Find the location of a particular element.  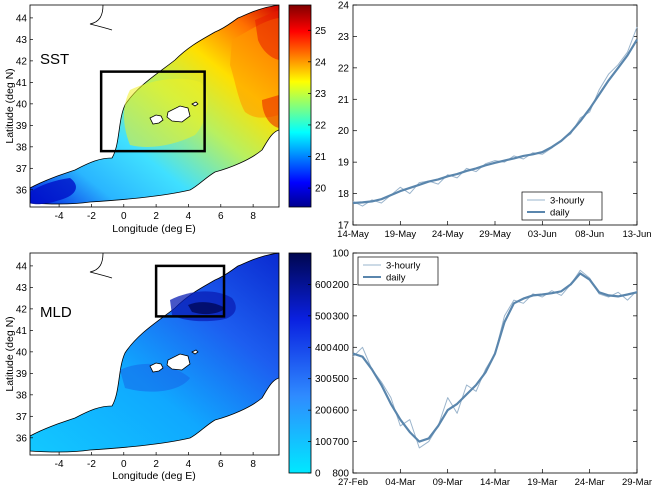

sst-yellow-core is located at coordinates (166, 112).